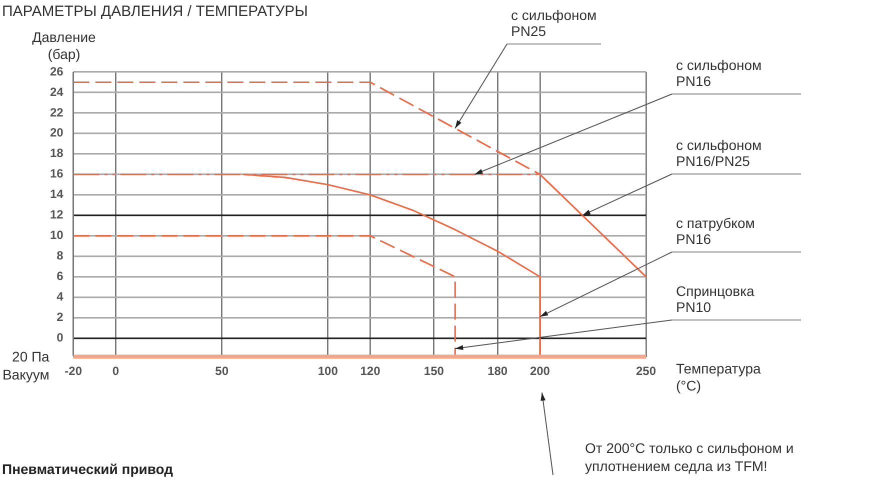  I want to click on x-tick-label: 120, so click(370, 371).